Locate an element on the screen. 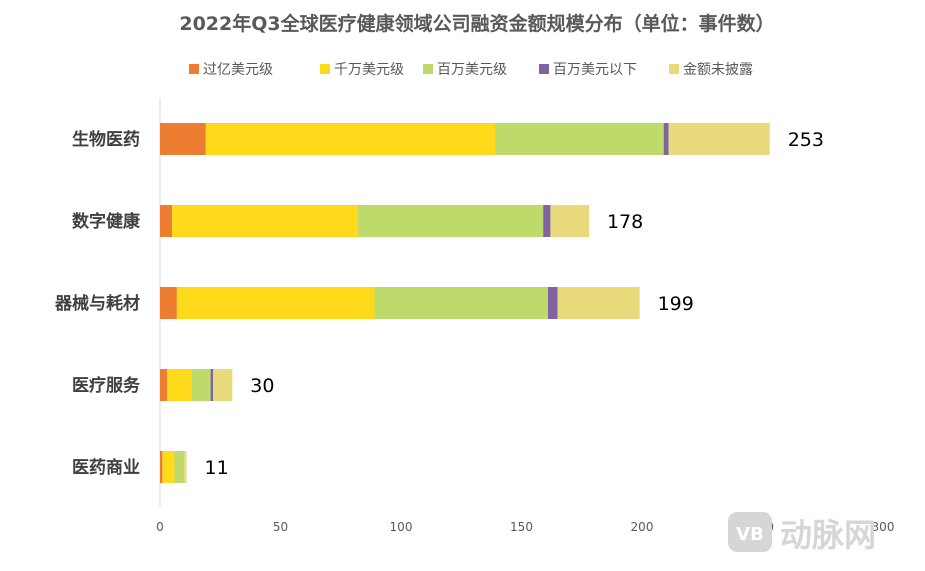 The height and width of the screenshot is (571, 925). category-label: 医药商业 is located at coordinates (106, 467).